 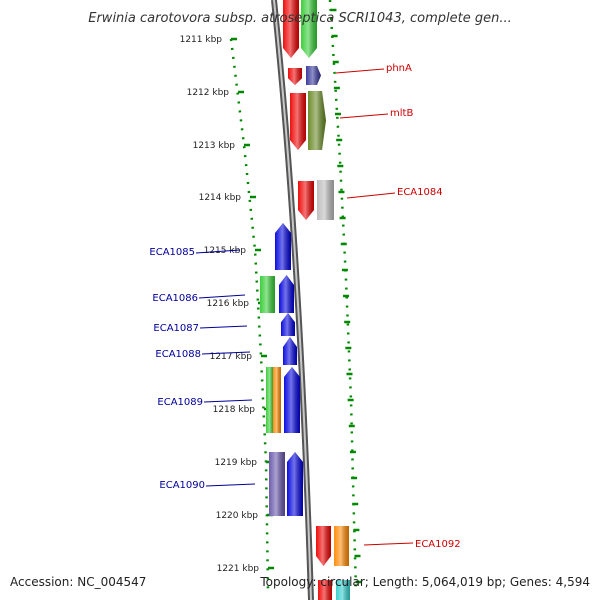 What do you see at coordinates (178, 354) in the screenshot?
I see `gene-name: ECA1088` at bounding box center [178, 354].